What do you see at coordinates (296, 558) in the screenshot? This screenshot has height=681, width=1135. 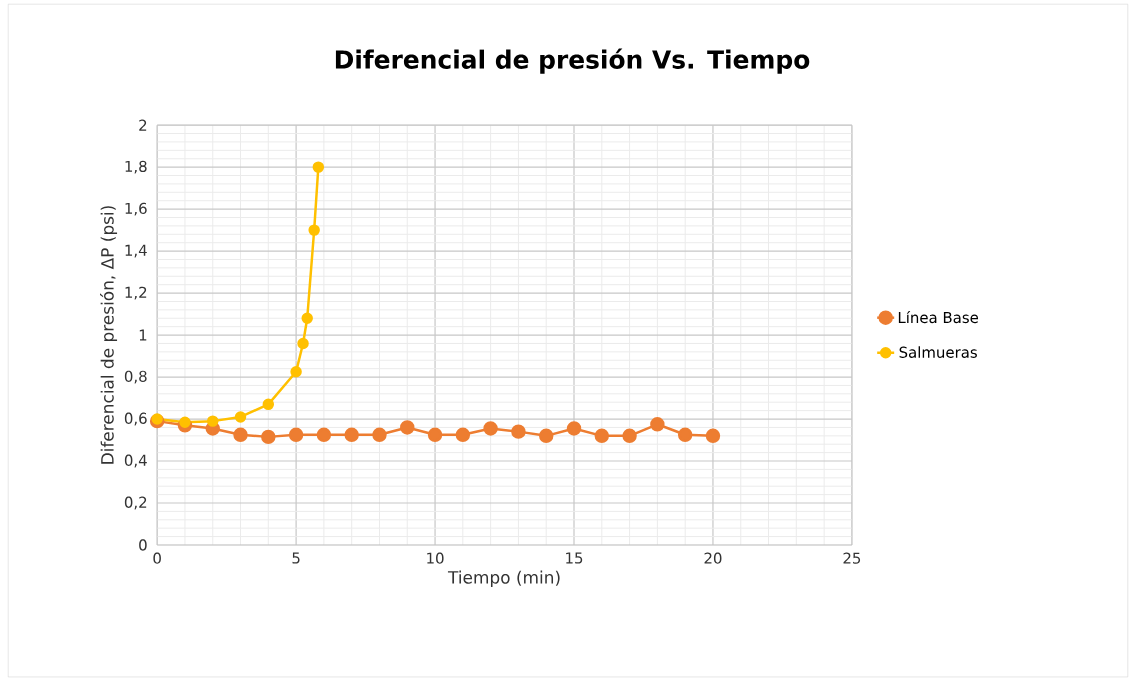 I see `x-tick-label: 5` at bounding box center [296, 558].